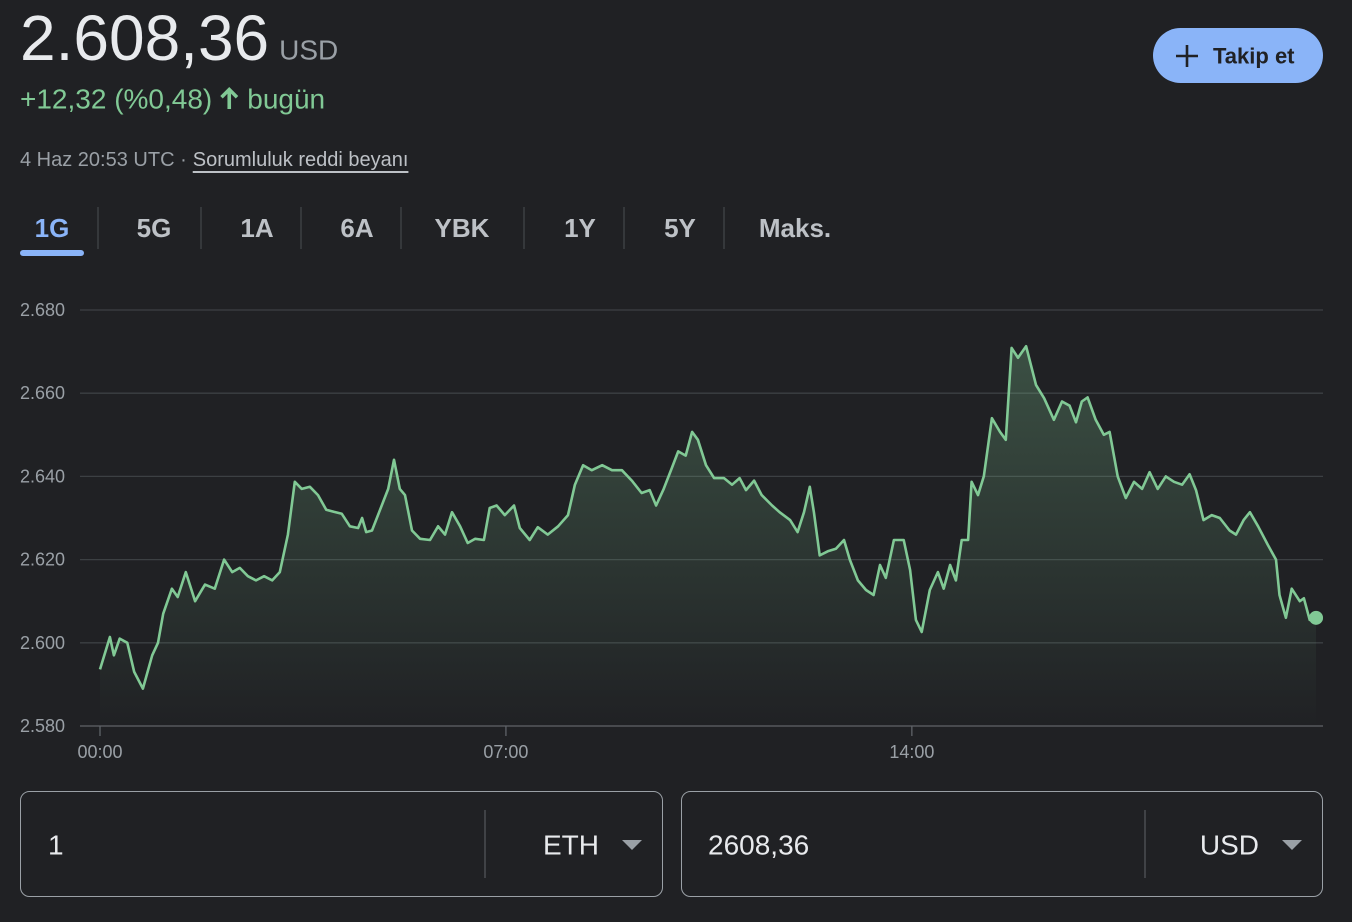  What do you see at coordinates (671, 844) in the screenshot?
I see `converter: 1 ETH 2608,36 USD` at bounding box center [671, 844].